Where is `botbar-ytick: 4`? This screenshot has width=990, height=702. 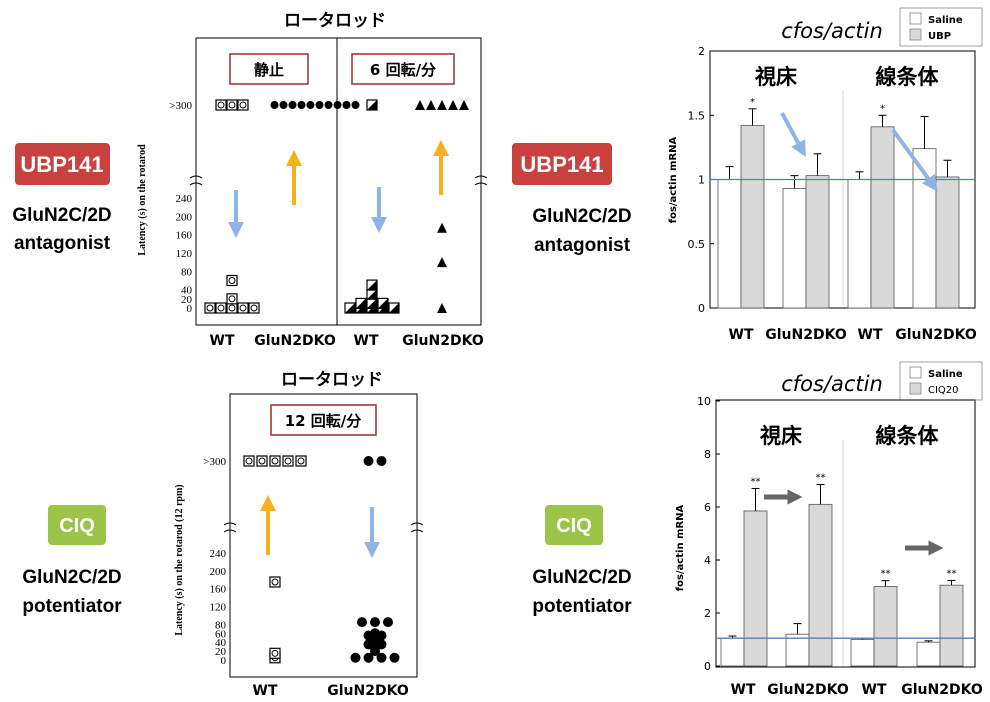
botbar-ytick: 4 is located at coordinates (707, 560).